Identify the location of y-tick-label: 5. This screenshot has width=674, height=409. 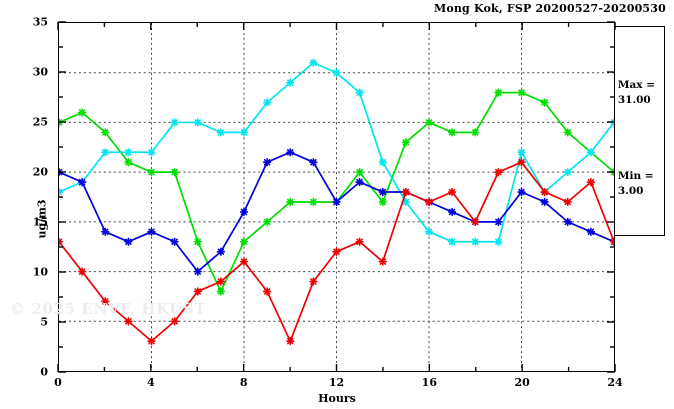
(44, 322).